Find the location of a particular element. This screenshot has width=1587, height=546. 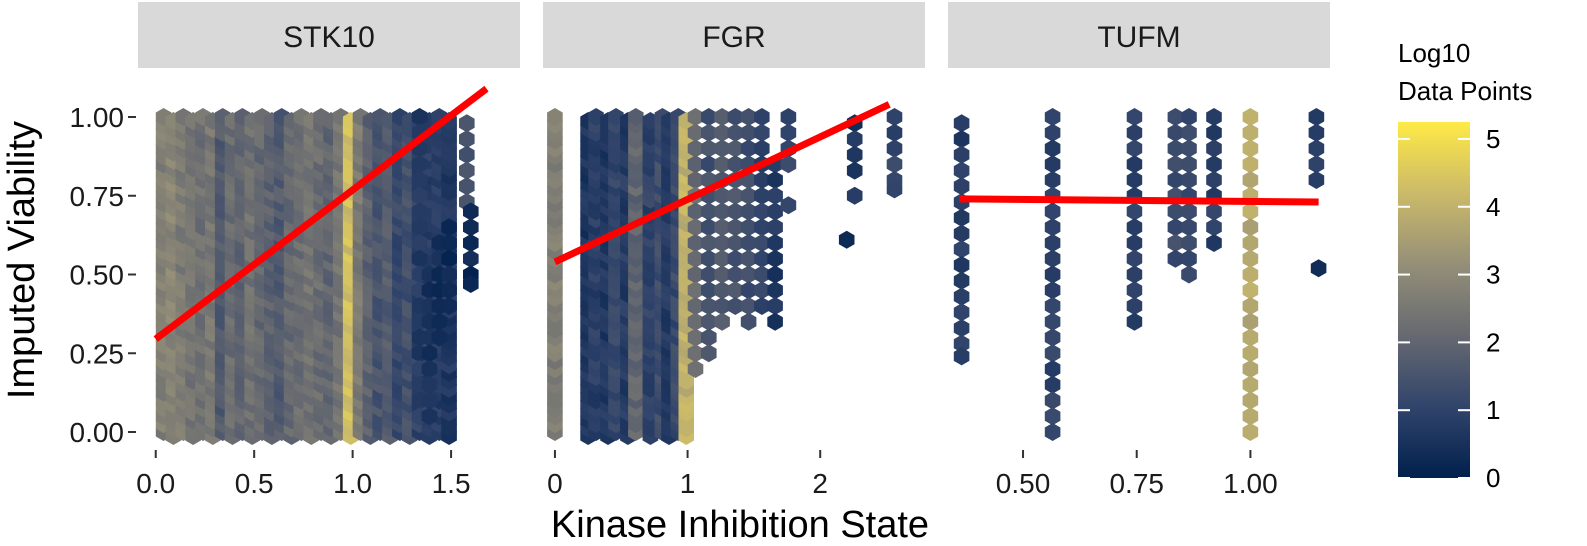

x-tick-label: 1 is located at coordinates (688, 483).